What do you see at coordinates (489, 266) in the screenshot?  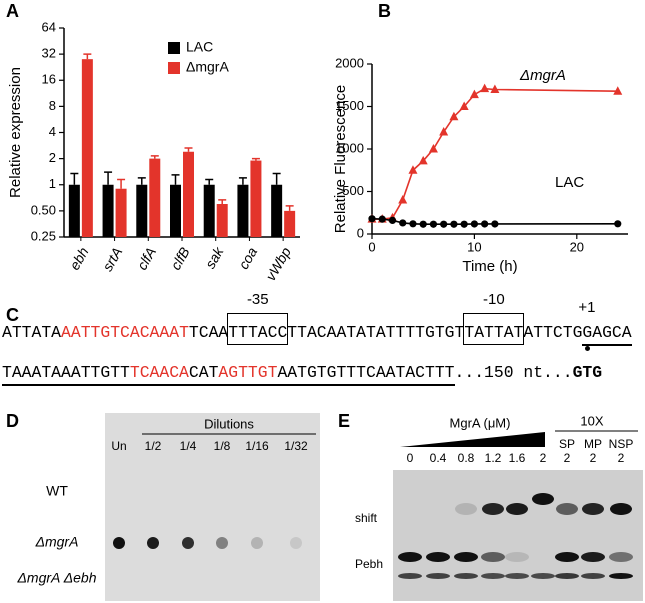 I see `x-axis-label: Time (h)` at bounding box center [489, 266].